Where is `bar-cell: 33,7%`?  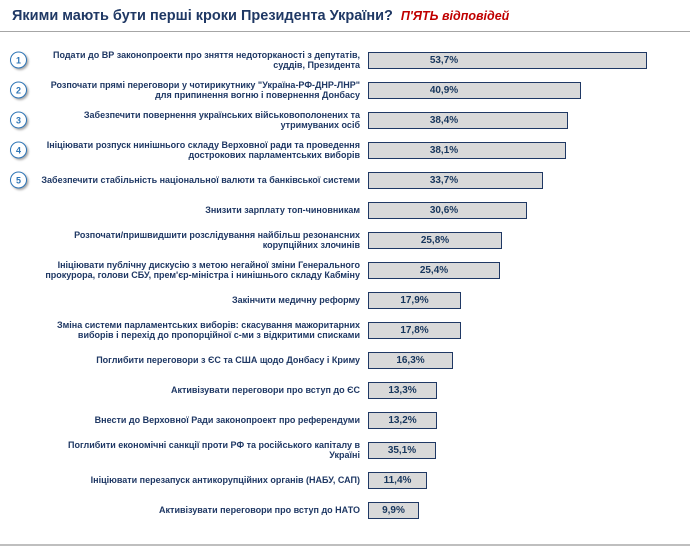 bar-cell: 33,7% is located at coordinates (529, 180).